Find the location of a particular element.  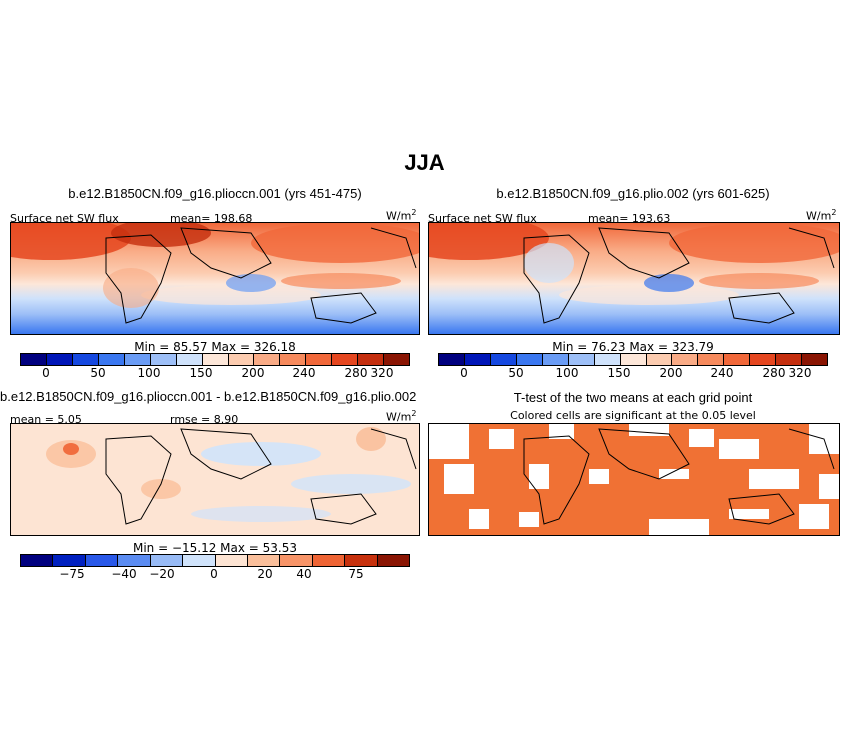

panel3-tick: −20 is located at coordinates (162, 574).